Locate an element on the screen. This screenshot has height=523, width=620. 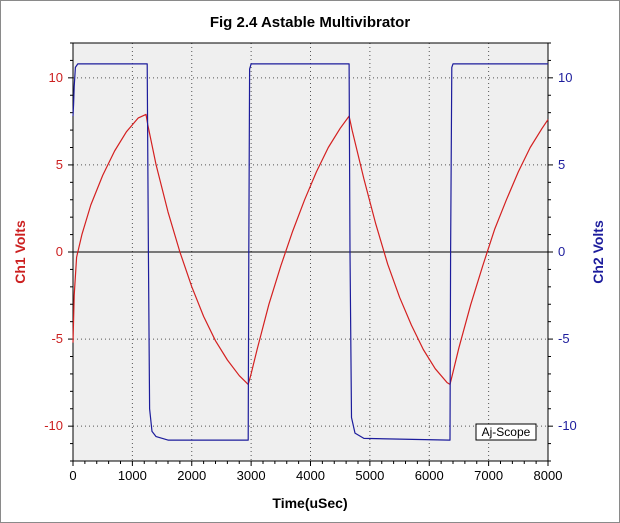
x-axis-title: Time(uSec) is located at coordinates (309, 503).